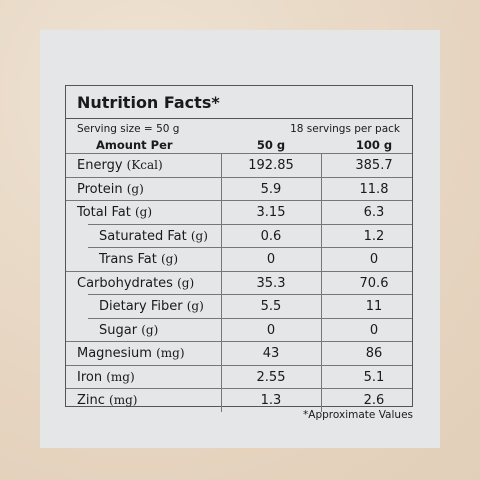  Describe the element at coordinates (374, 145) in the screenshot. I see `header-cell: 100 g` at that location.